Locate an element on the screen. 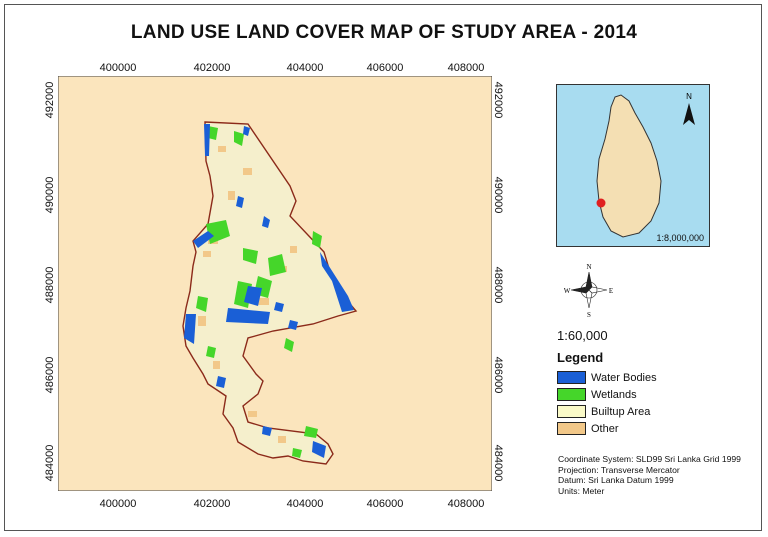 Image resolution: width=768 pixels, height=537 pixels. compass-e: E is located at coordinates (611, 291).